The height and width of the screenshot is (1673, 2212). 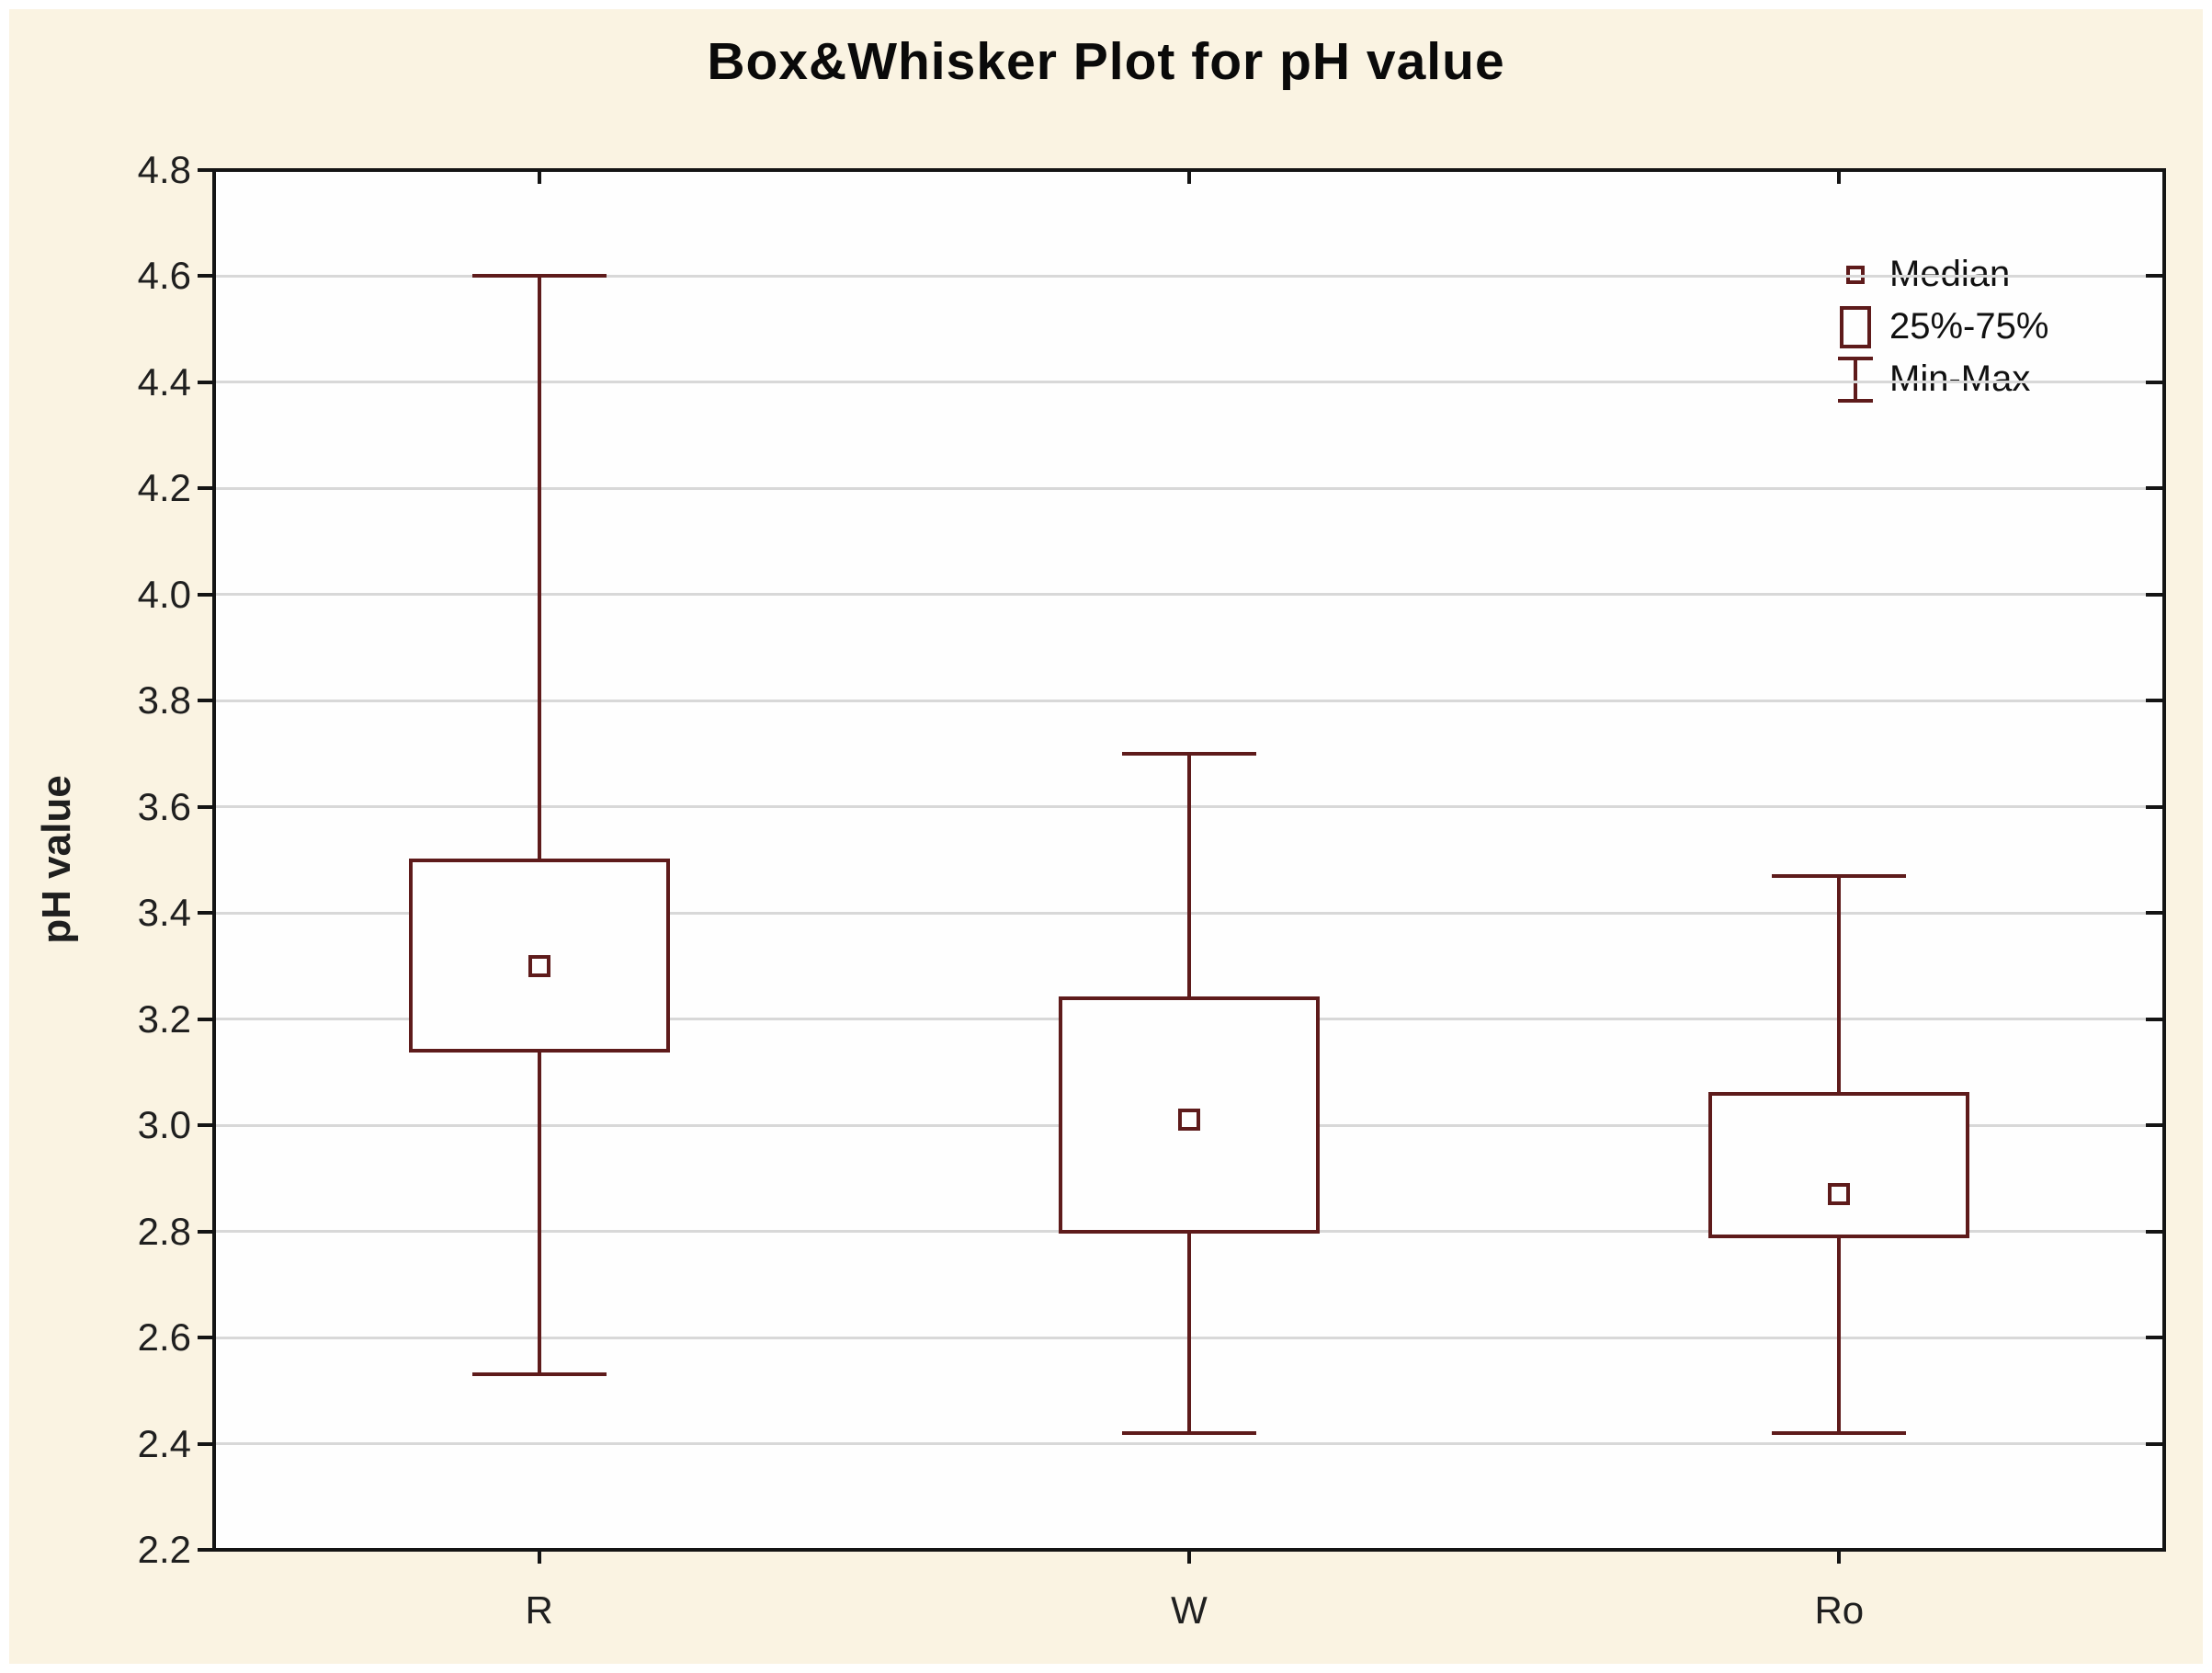 I want to click on x-tick-label: R, so click(x=539, y=1610).